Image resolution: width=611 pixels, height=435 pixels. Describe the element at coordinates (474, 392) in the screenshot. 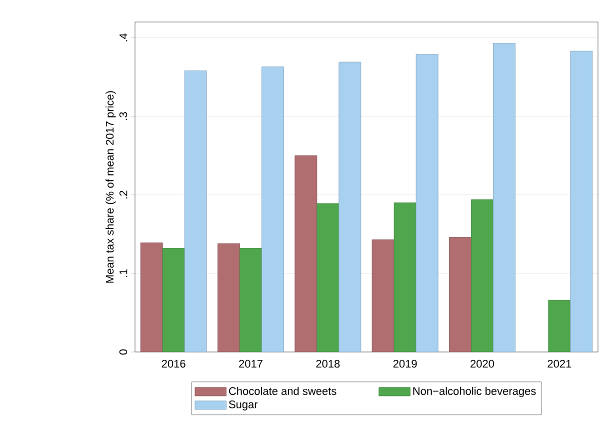

I see `legend-label: Non−alcoholic beverages` at that location.